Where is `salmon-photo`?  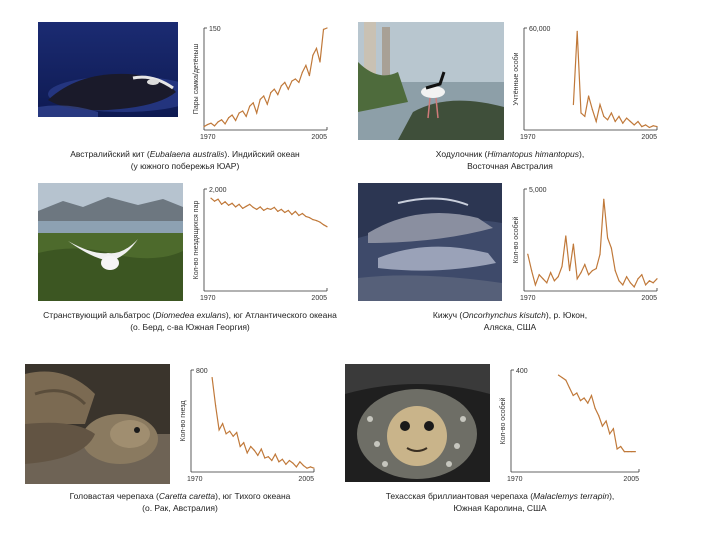 salmon-photo is located at coordinates (430, 242).